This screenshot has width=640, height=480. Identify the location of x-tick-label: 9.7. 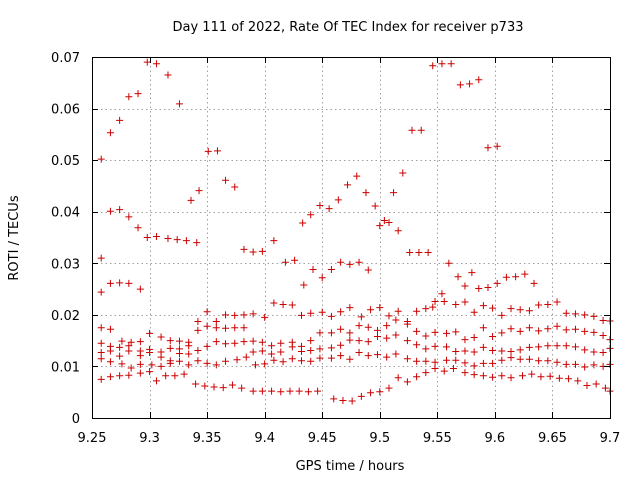
(610, 438).